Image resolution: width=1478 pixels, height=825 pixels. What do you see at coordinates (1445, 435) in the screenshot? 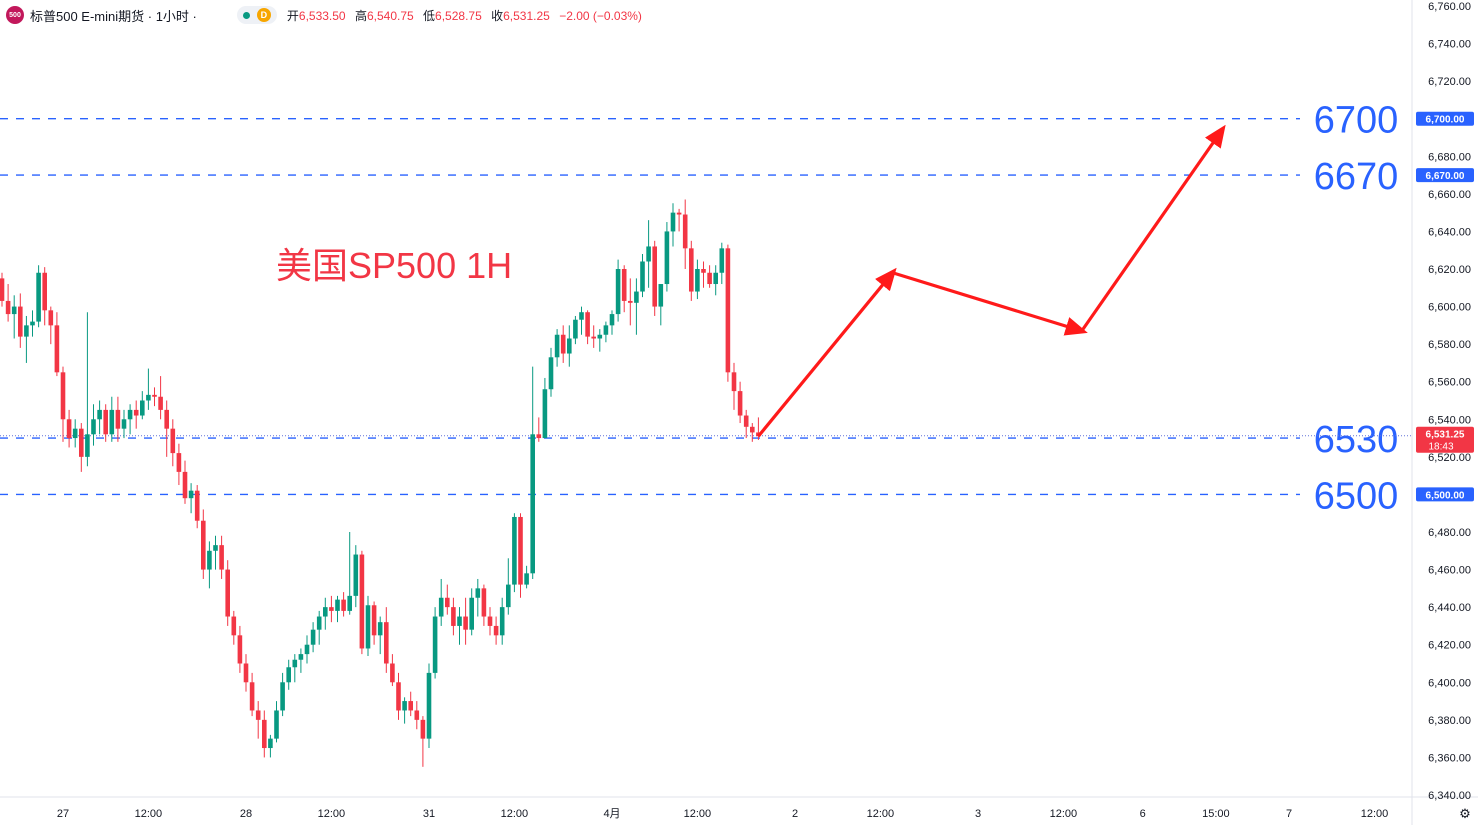
I see `current-price-value: 6,531.25` at bounding box center [1445, 435].